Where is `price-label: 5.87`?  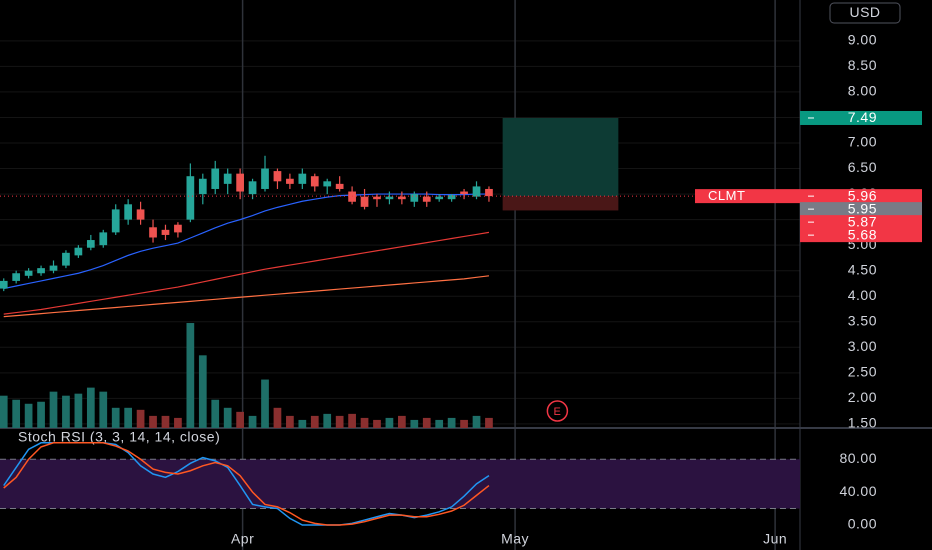 price-label: 5.87 is located at coordinates (862, 221).